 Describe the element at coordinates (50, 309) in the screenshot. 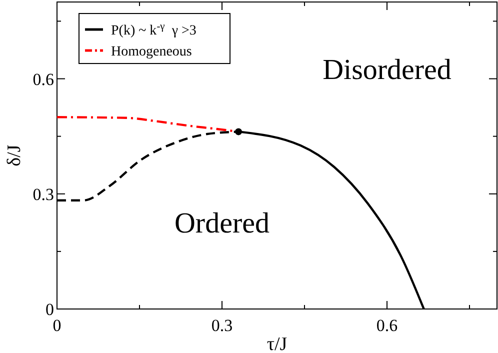

I see `y-tick-label: 0` at that location.